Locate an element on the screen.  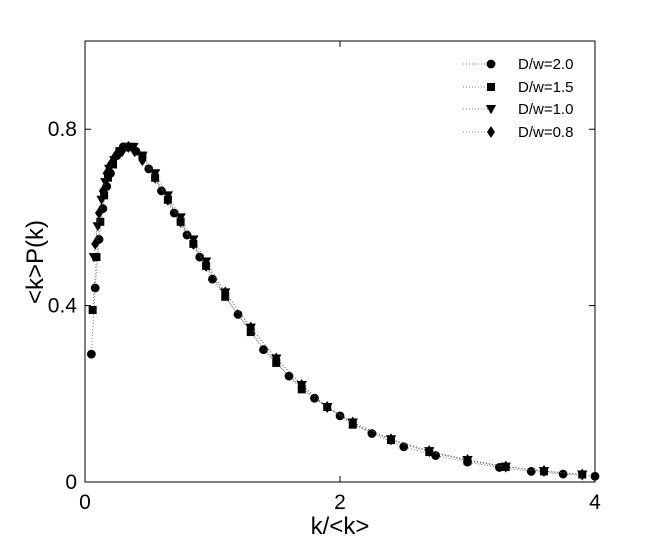
x-tick-label: 0 is located at coordinates (85, 502).